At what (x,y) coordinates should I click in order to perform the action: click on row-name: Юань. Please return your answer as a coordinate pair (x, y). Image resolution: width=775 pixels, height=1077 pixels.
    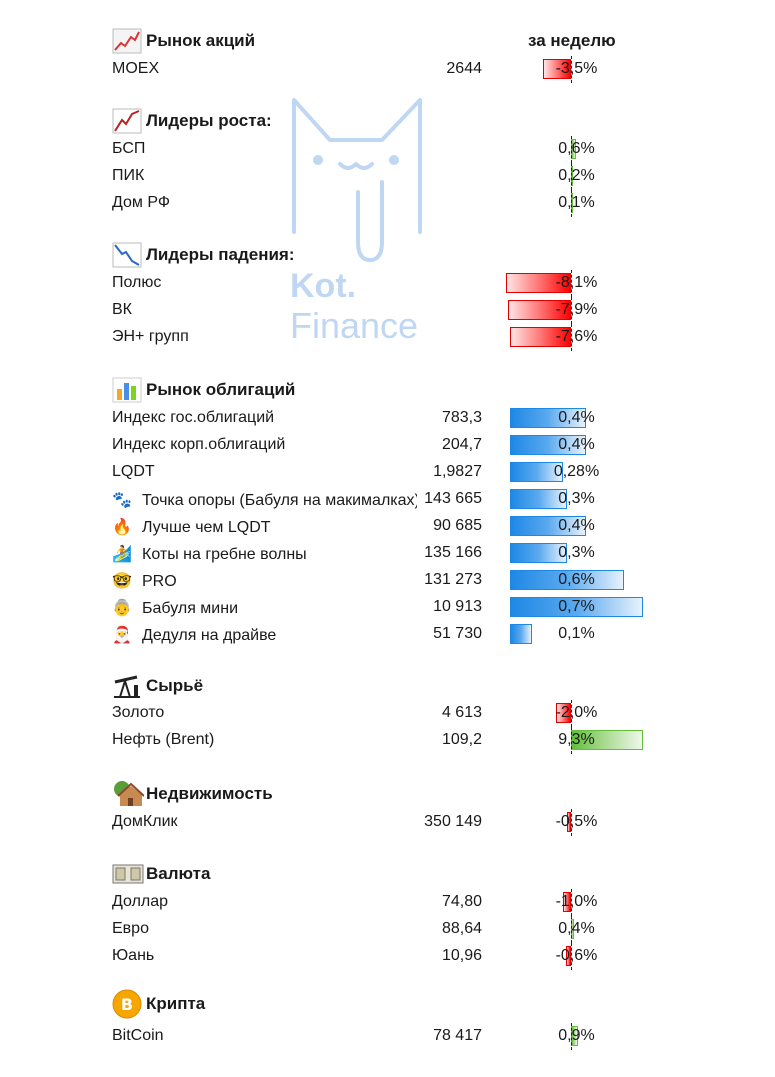
    Looking at the image, I should click on (264, 956).